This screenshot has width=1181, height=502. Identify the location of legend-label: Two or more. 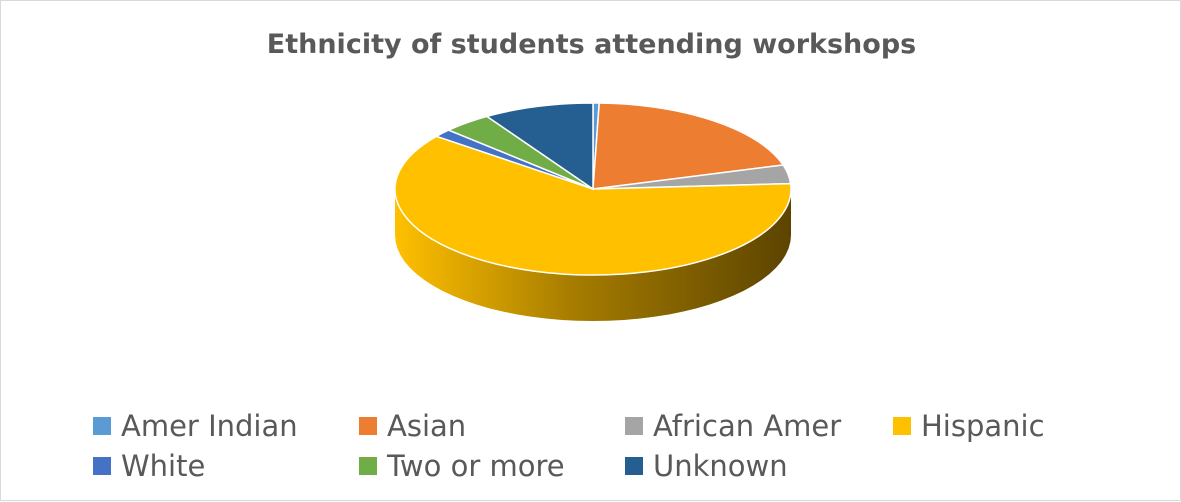
(476, 466).